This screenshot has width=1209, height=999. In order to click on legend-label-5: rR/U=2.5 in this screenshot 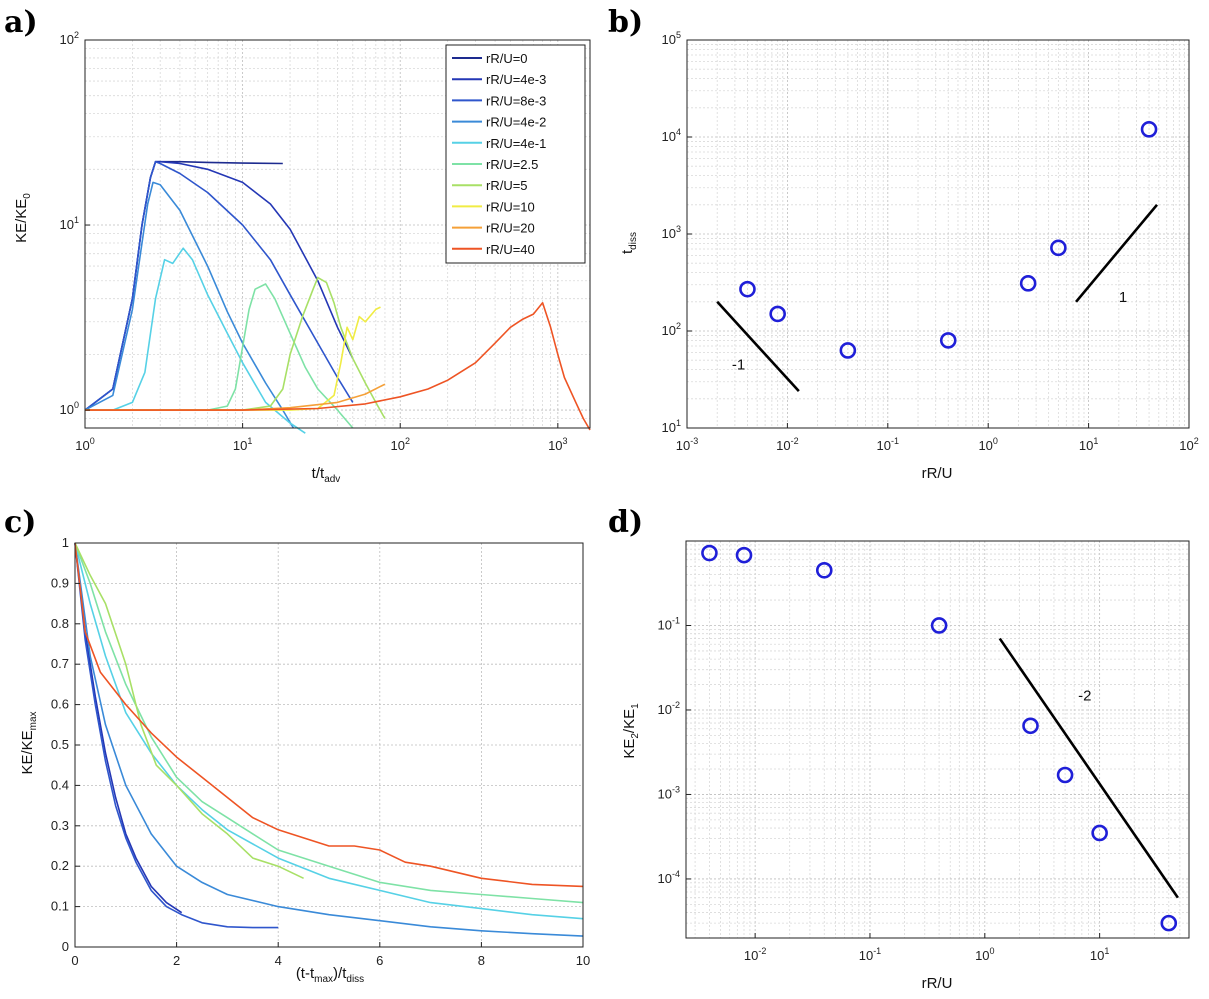, I will do `click(512, 164)`.